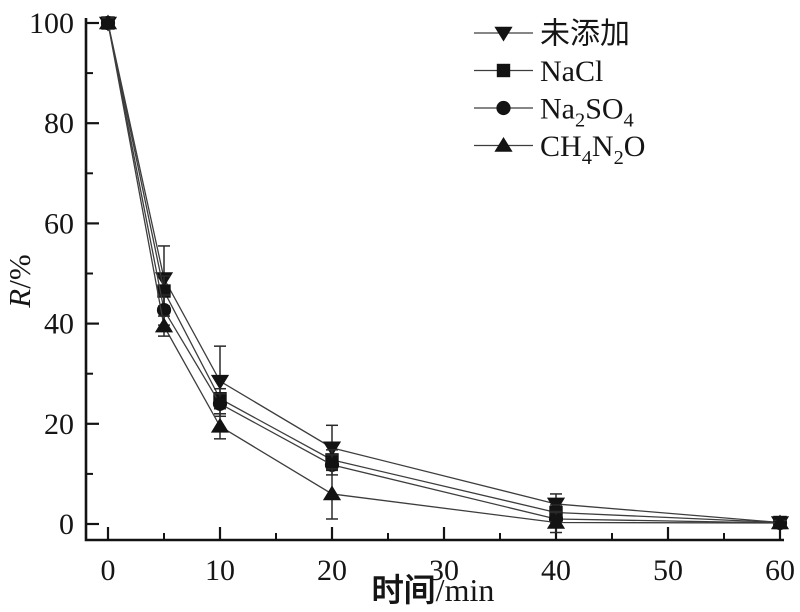  What do you see at coordinates (538, 71) in the screenshot?
I see `legend-item-NaCl: NaCl` at bounding box center [538, 71].